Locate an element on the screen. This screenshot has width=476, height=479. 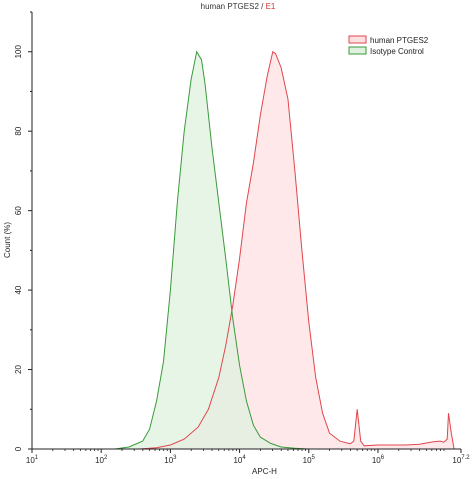
title-sample: human PTGES2 is located at coordinates (229, 6).